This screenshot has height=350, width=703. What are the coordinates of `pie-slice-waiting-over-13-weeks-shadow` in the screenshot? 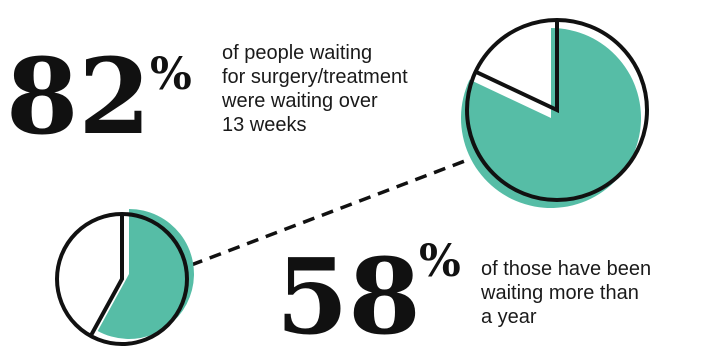 It's located at (551, 118).